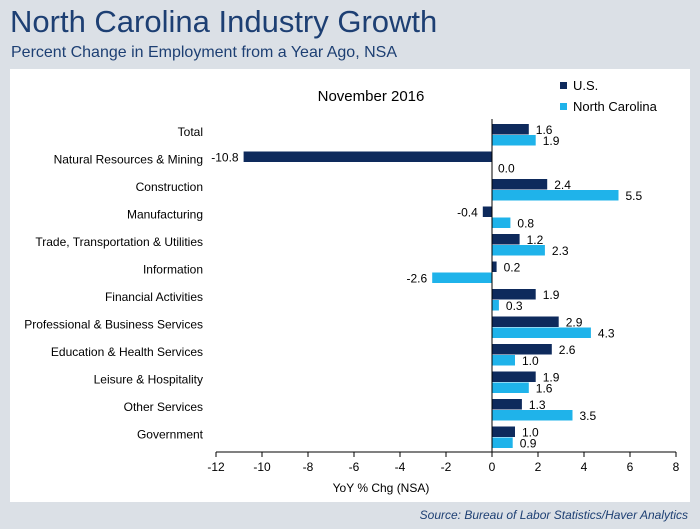 Image resolution: width=700 pixels, height=529 pixels. Describe the element at coordinates (216, 467) in the screenshot. I see `x-tick-label: -12` at that location.